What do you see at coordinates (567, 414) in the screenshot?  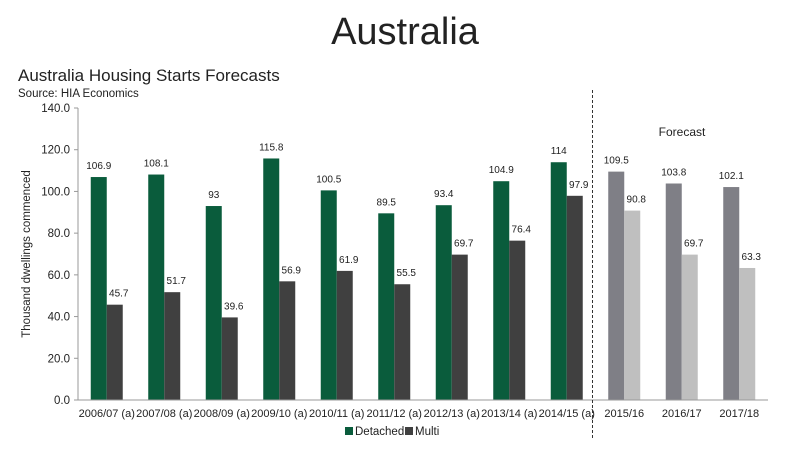 I see `x-tick-label: 2014/15 (a)` at bounding box center [567, 414].